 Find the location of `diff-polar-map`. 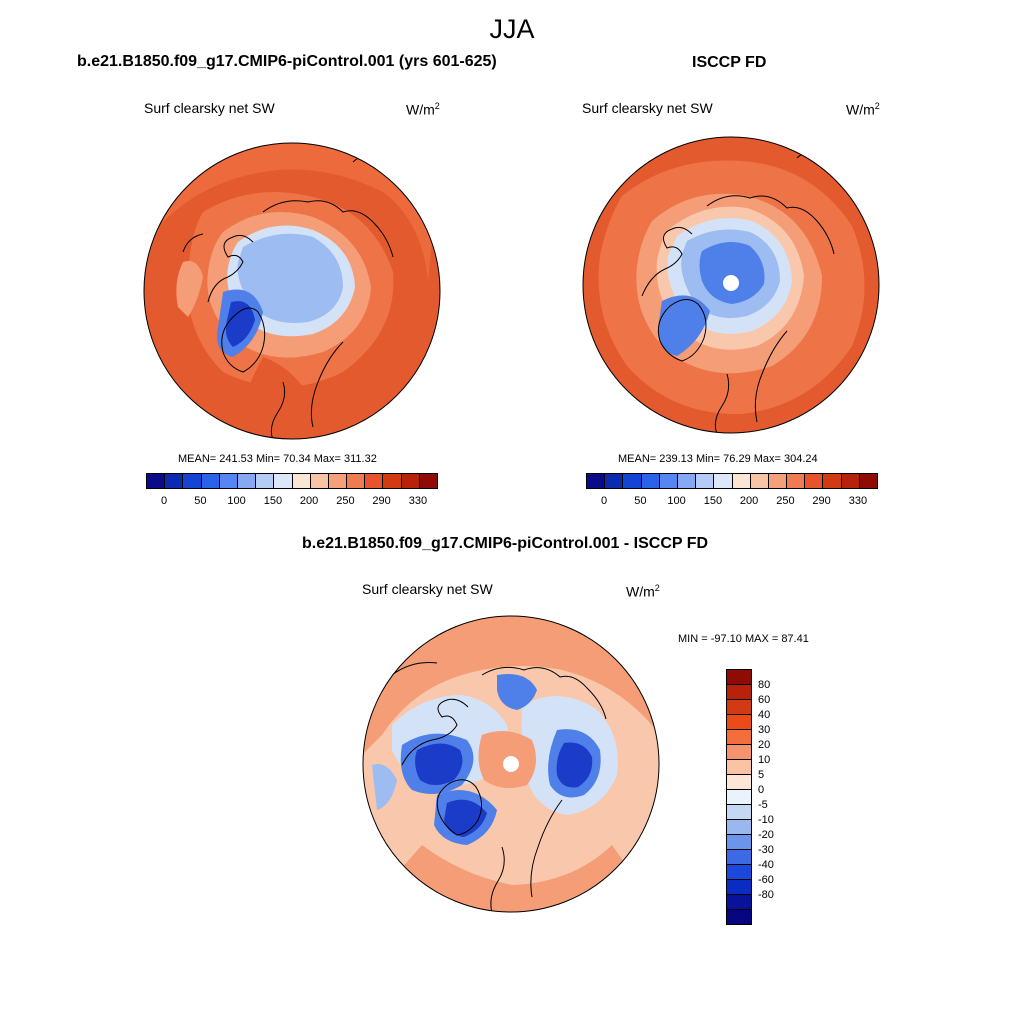

diff-polar-map is located at coordinates (511, 764).